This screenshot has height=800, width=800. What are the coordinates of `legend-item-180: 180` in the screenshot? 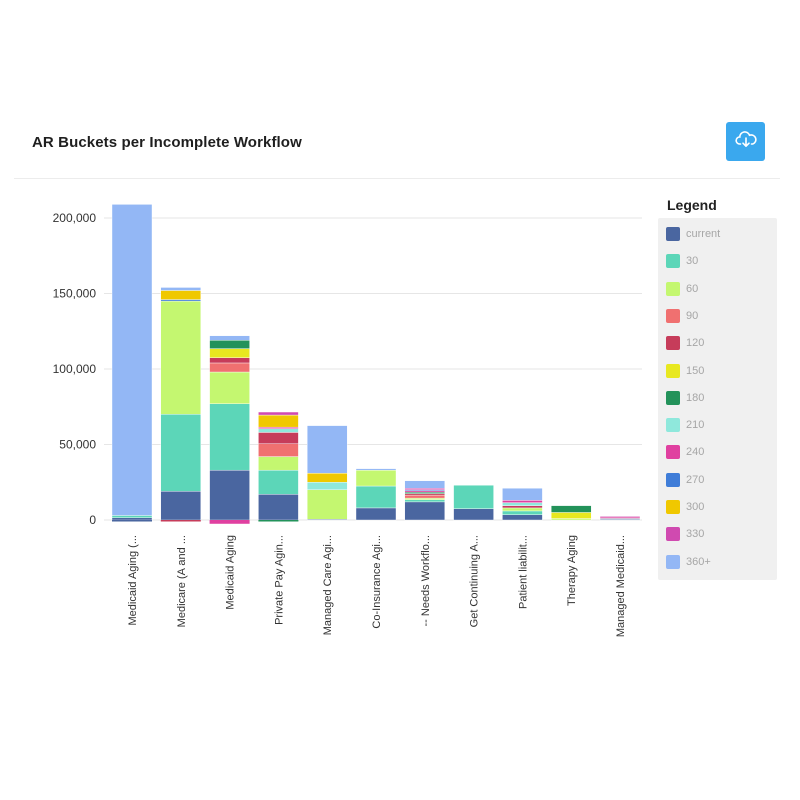 It's located at (685, 398).